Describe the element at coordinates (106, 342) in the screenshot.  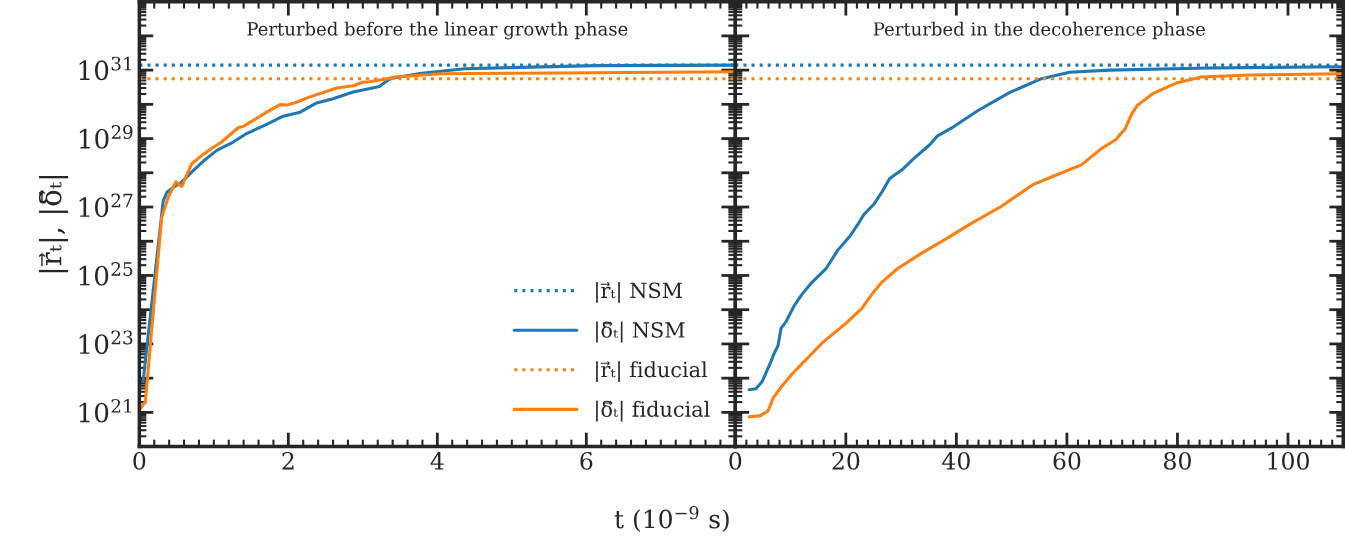
I see `y-tick-label: 10$^{23}$` at that location.